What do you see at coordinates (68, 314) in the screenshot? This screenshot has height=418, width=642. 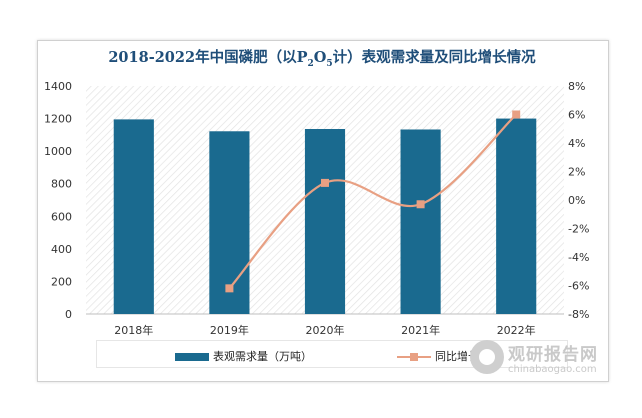 I see `y-left-tick-label: 0` at bounding box center [68, 314].